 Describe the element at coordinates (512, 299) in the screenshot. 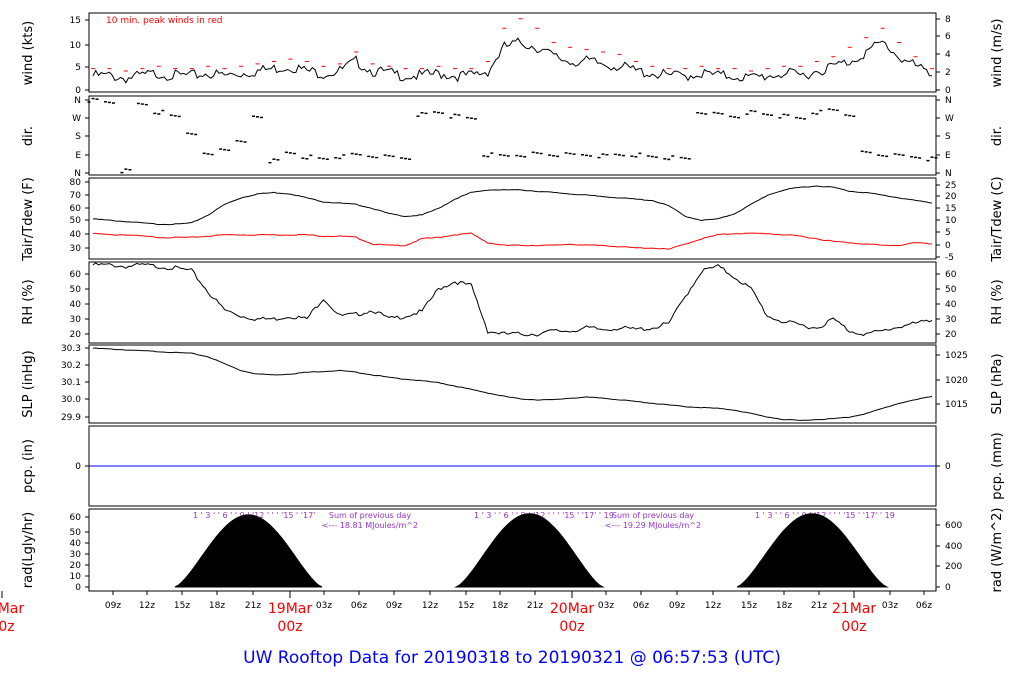

I see `relative-humidity-line` at that location.